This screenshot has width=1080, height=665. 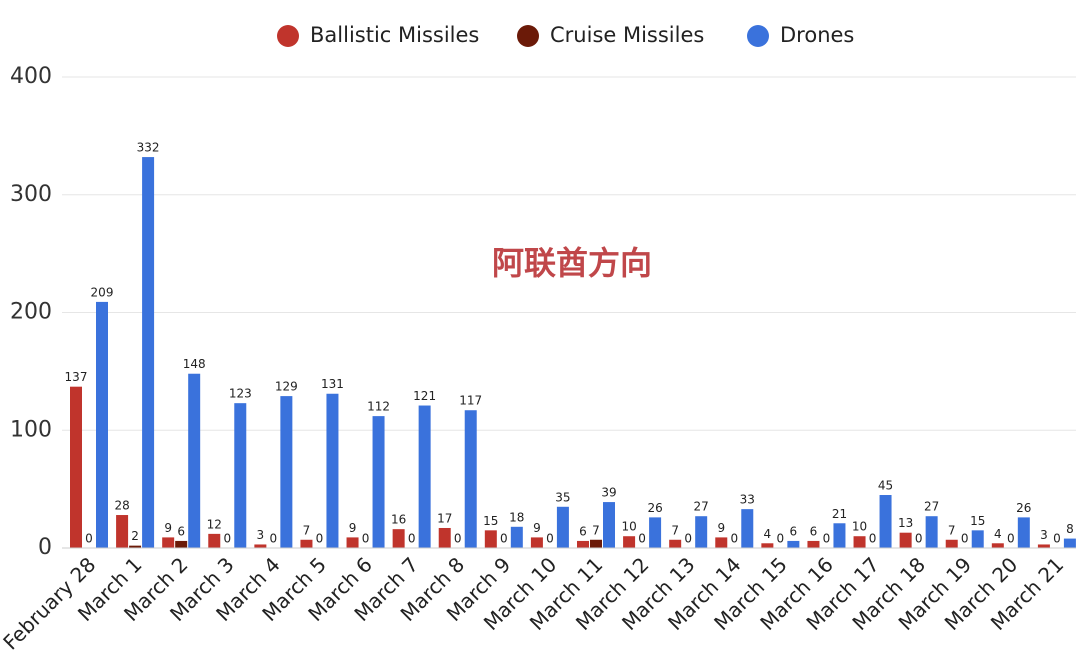 I want to click on y-tick-label: 200, so click(x=31, y=312).